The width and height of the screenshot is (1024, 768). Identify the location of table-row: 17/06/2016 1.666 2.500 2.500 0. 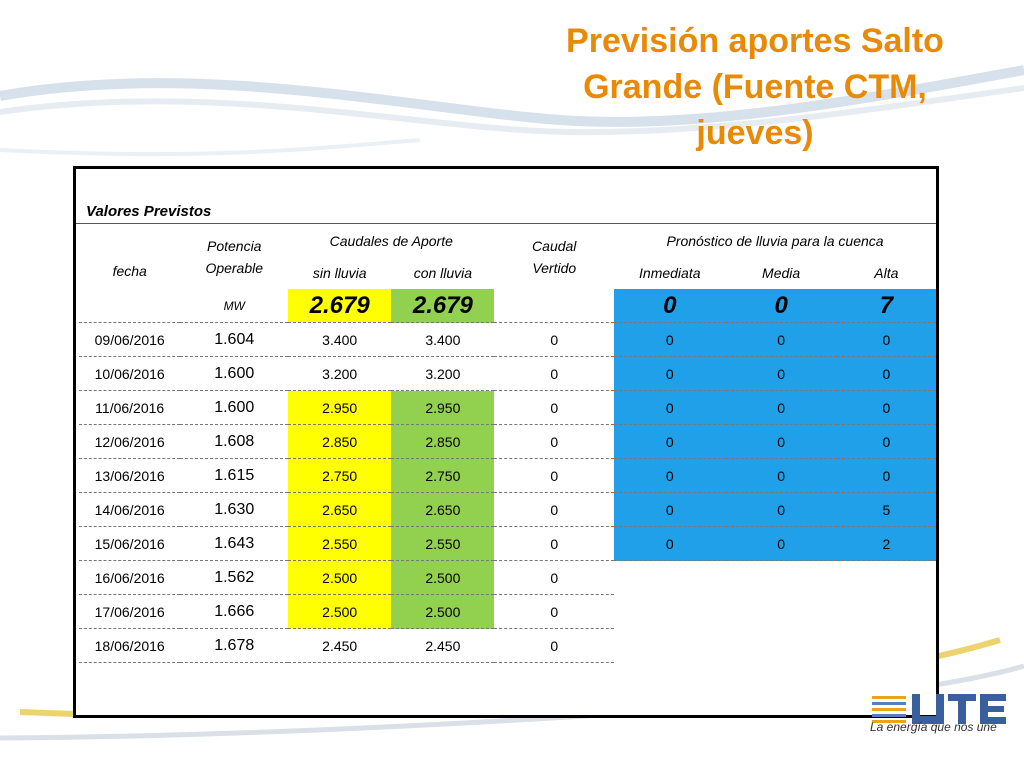
(507, 611).